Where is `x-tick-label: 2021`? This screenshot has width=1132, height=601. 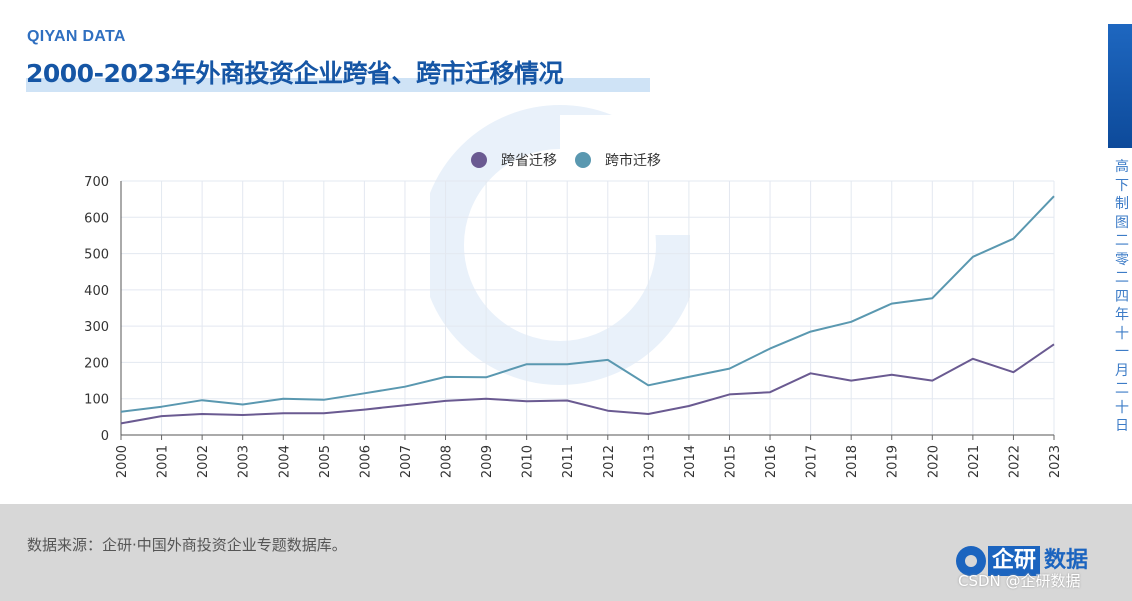 x-tick-label: 2021 is located at coordinates (974, 461).